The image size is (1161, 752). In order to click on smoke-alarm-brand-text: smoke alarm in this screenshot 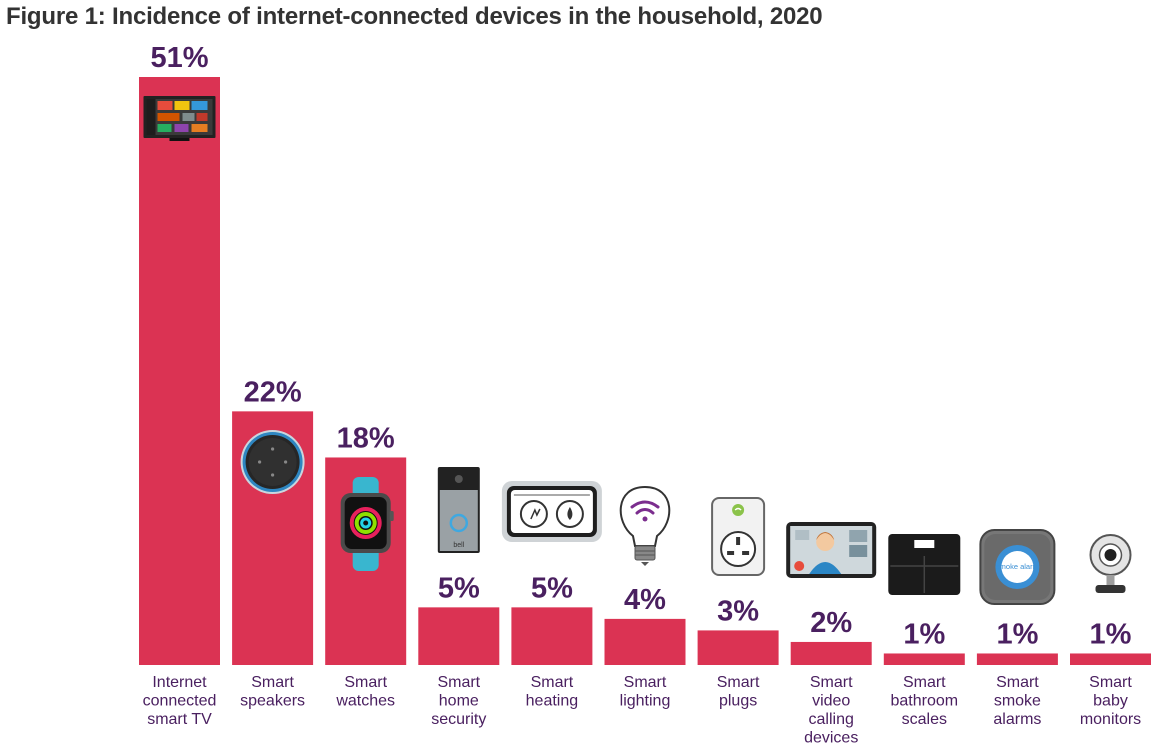, I will do `click(1017, 566)`.